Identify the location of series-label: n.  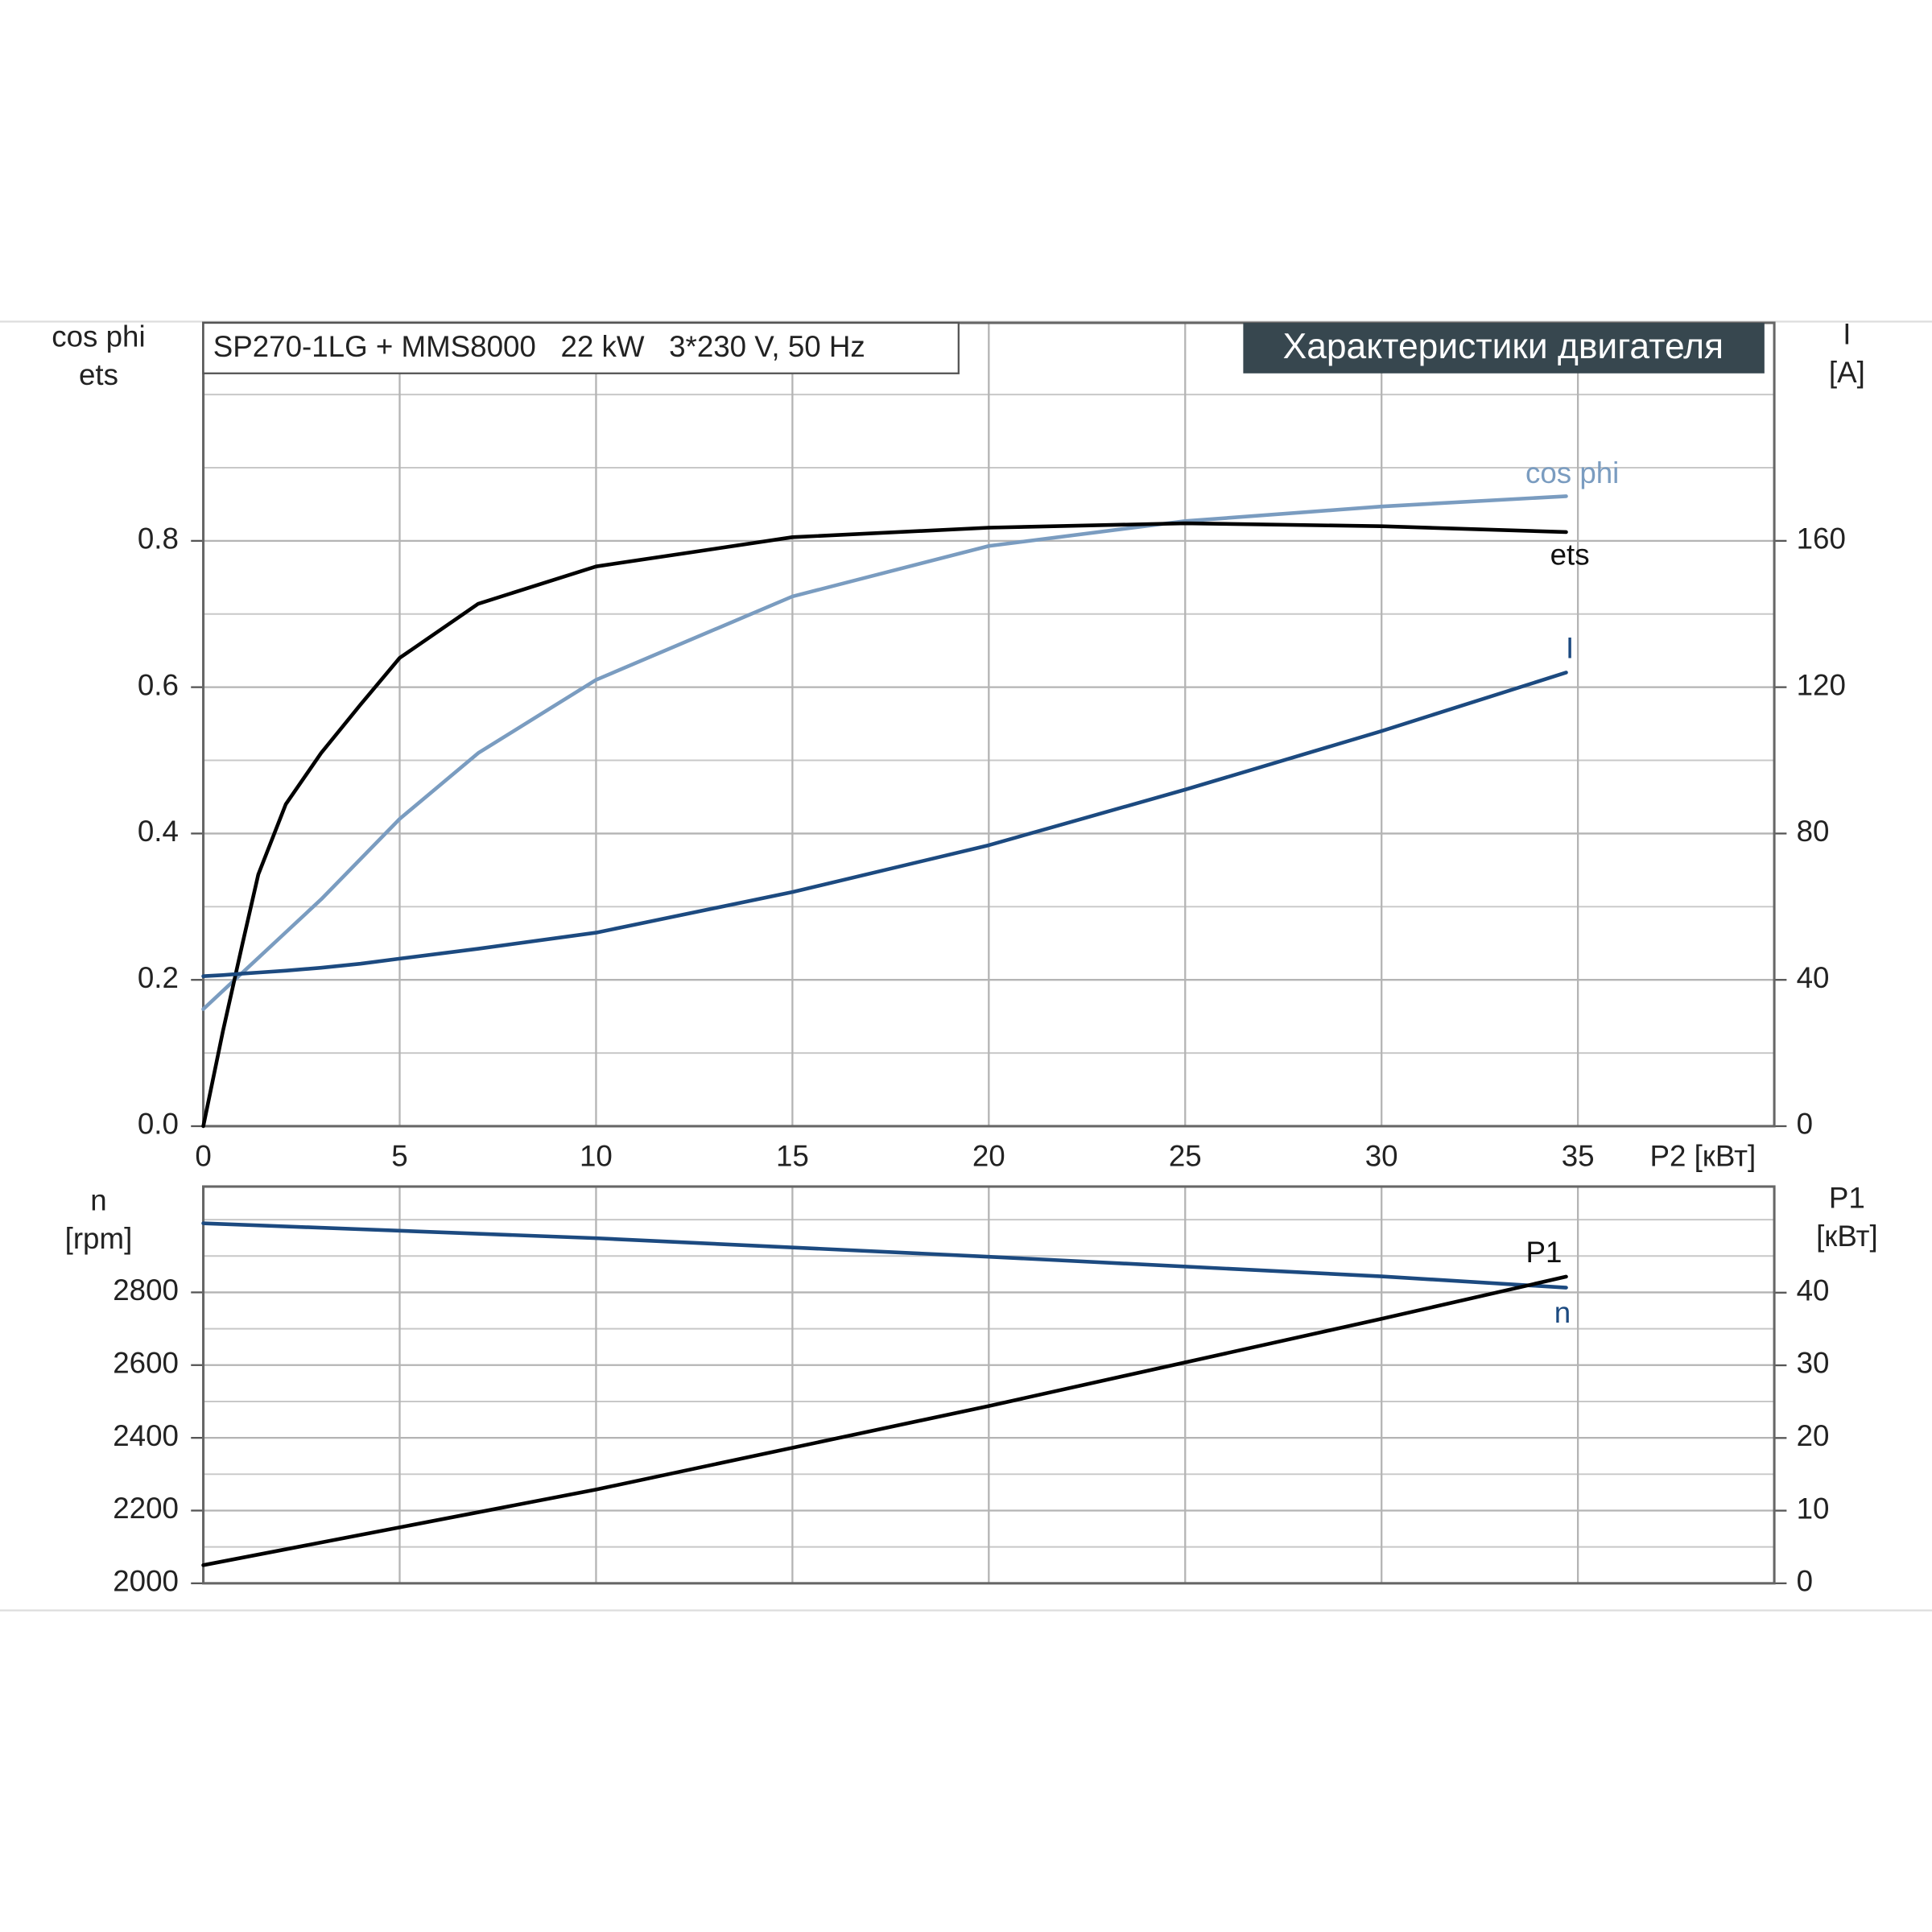
(1562, 1312).